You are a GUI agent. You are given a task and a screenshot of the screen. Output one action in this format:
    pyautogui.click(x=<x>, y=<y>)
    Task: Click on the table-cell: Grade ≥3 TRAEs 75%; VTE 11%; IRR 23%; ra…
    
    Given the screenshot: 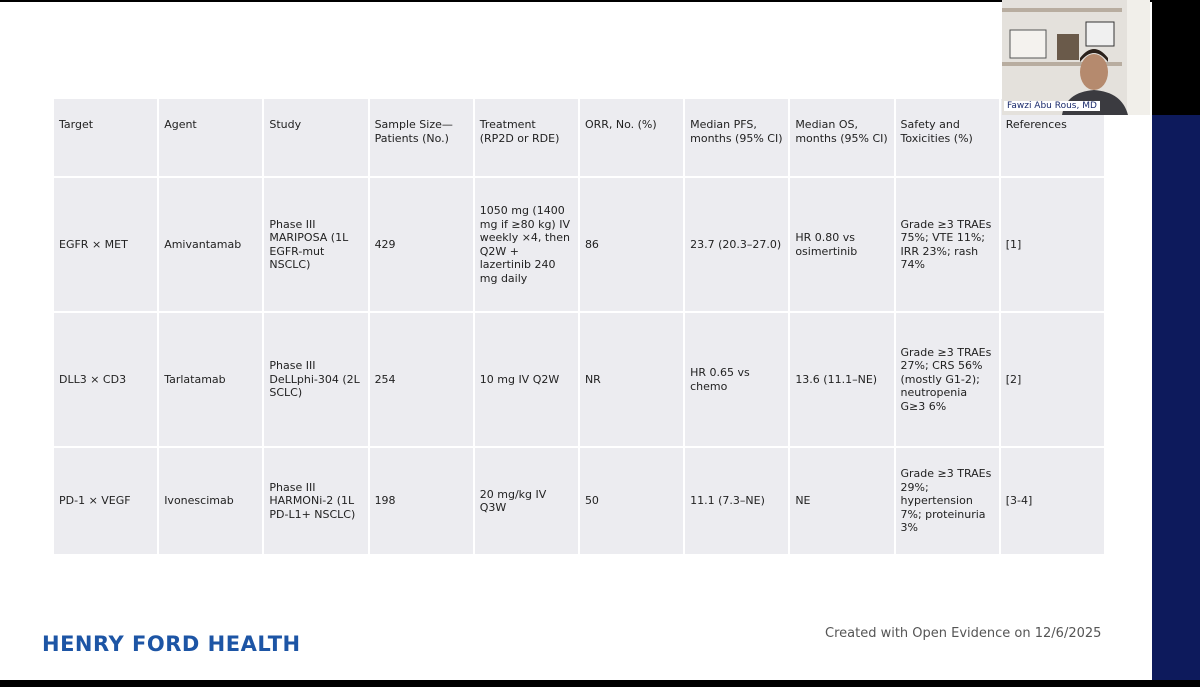 What is the action you would take?
    pyautogui.click(x=947, y=244)
    